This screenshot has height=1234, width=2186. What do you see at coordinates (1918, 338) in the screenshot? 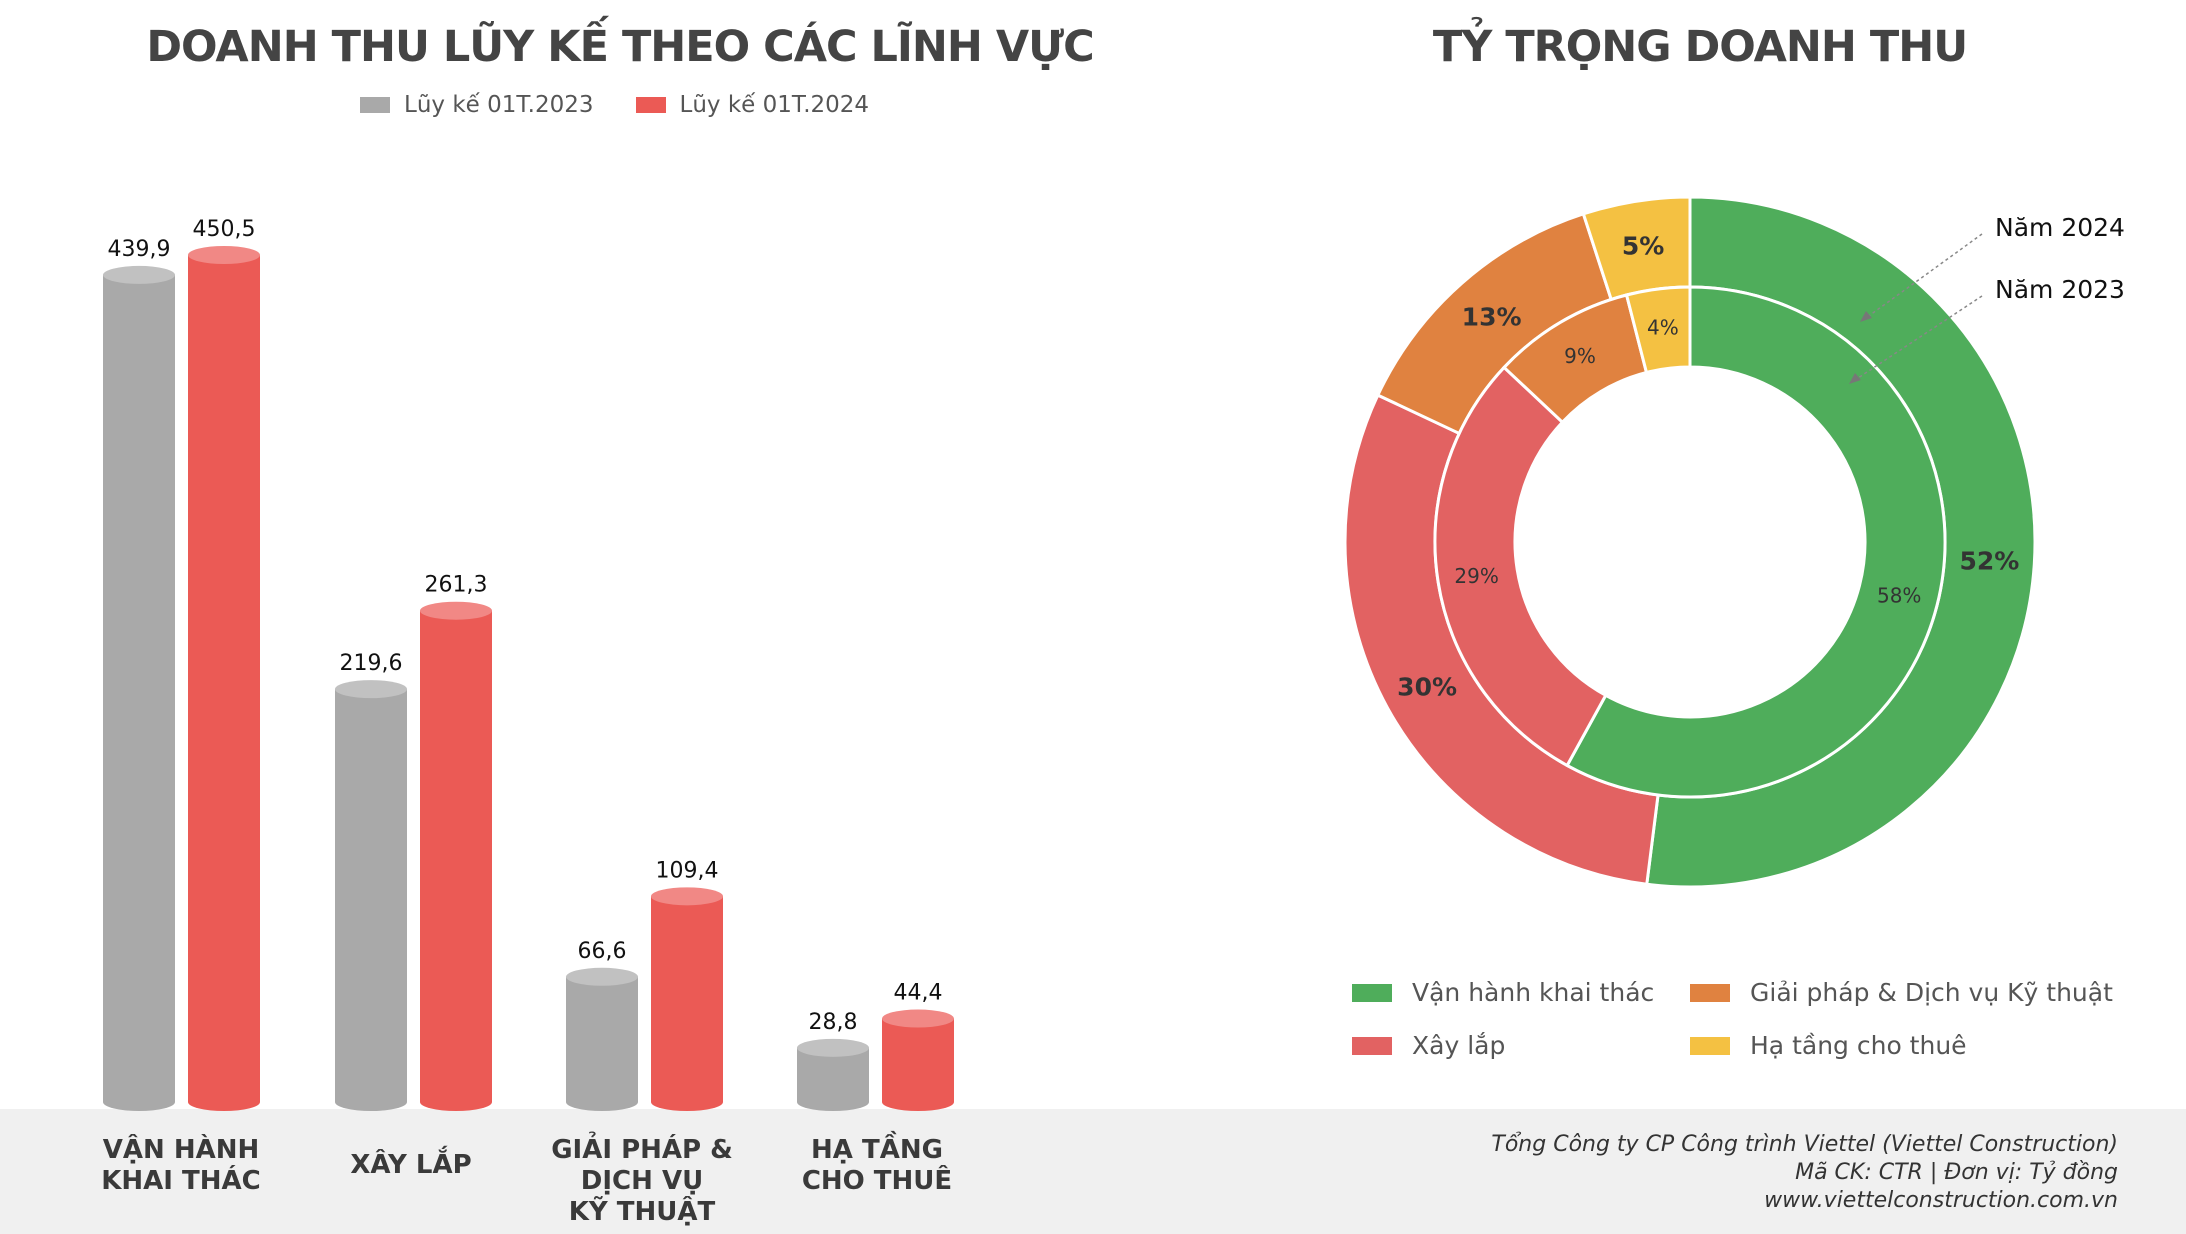
I see `ring-pointer-inner` at bounding box center [1918, 338].